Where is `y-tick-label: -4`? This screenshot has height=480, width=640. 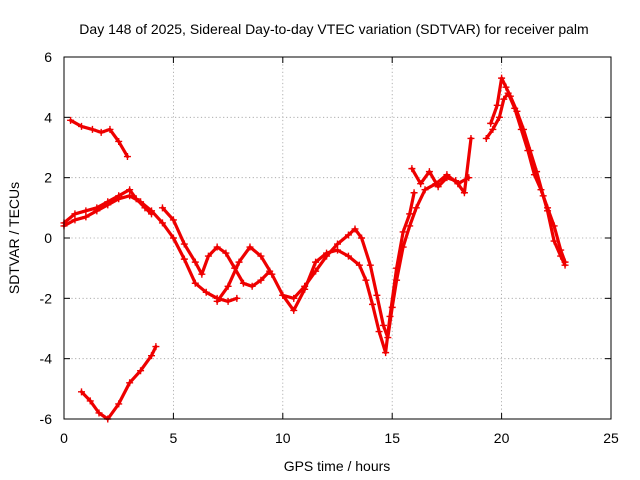
y-tick-label: -4 is located at coordinates (46, 359).